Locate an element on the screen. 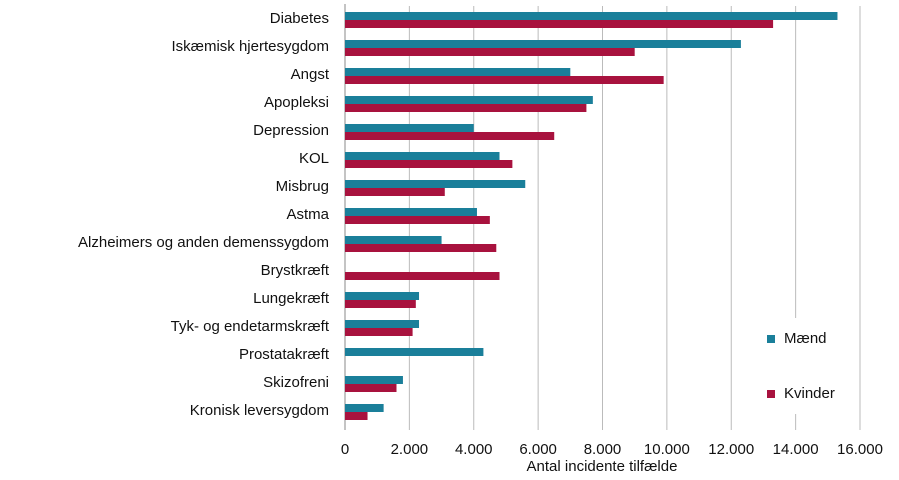 The width and height of the screenshot is (899, 480). y-tick-label: Lungekræft is located at coordinates (291, 298).